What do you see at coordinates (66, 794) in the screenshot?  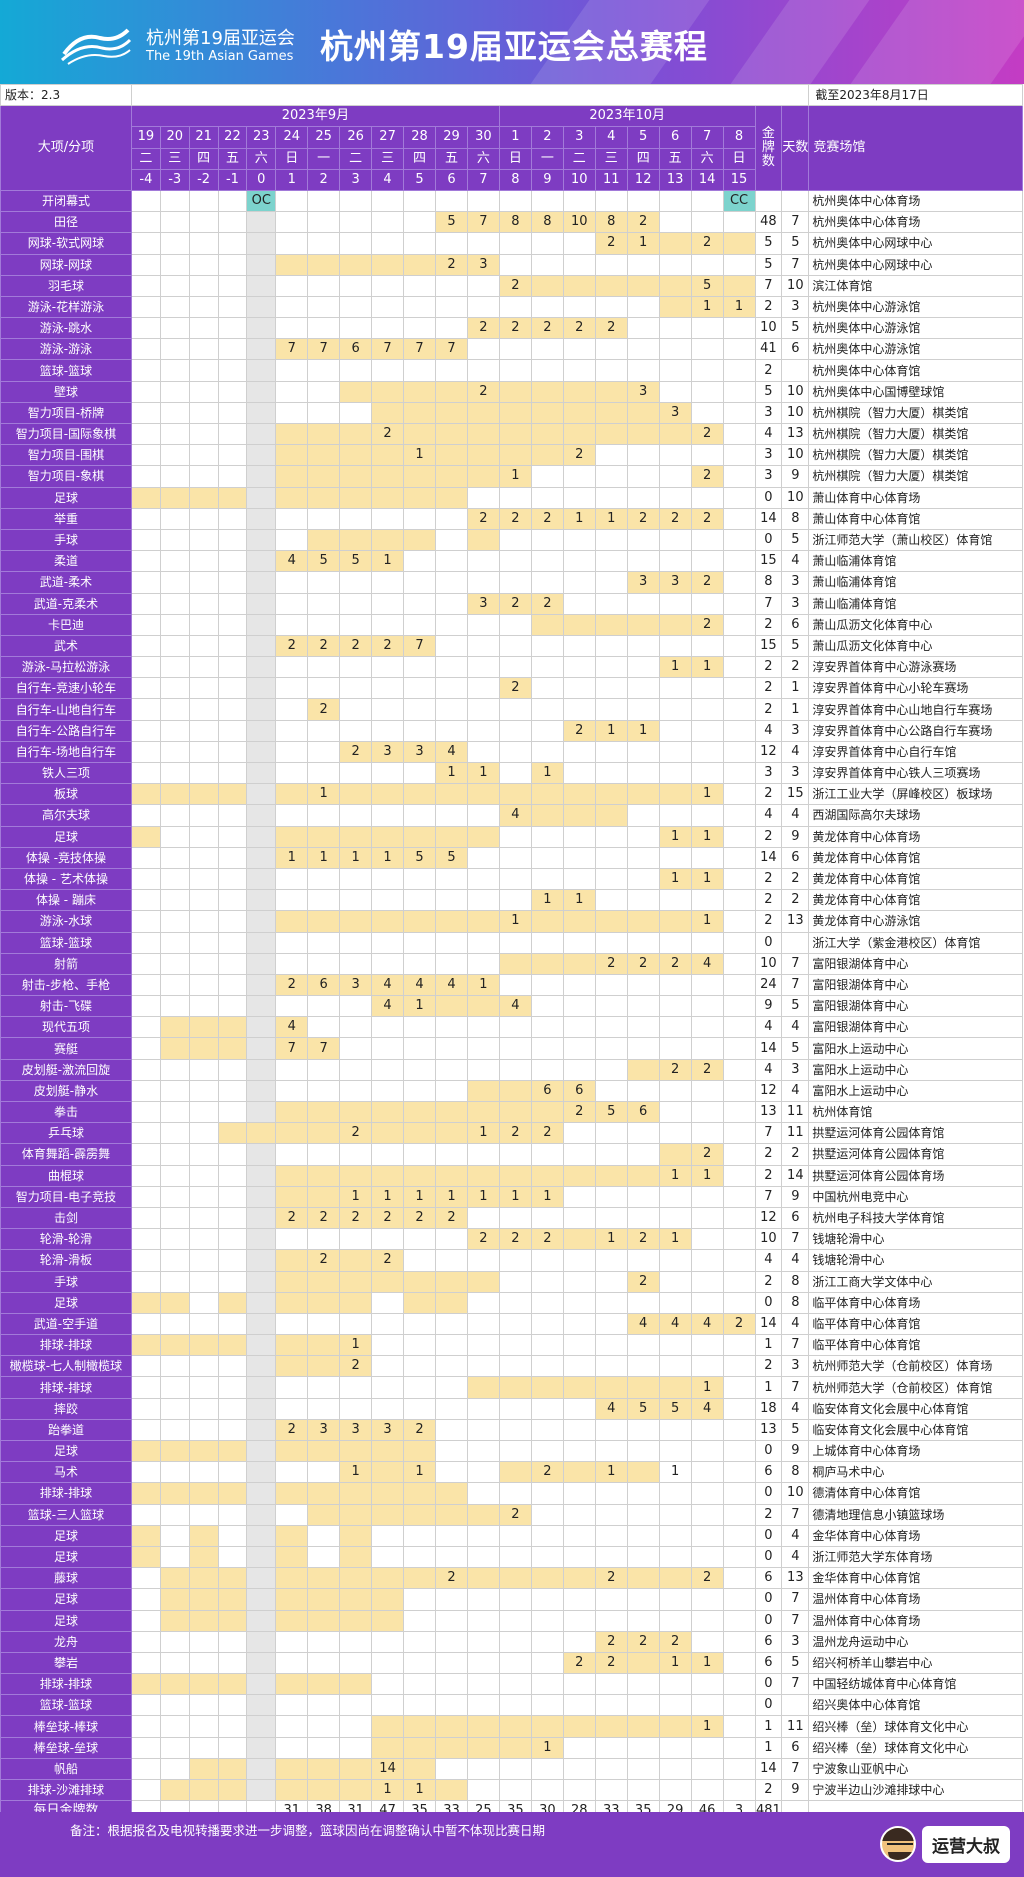 I see `sport-name: 板球` at bounding box center [66, 794].